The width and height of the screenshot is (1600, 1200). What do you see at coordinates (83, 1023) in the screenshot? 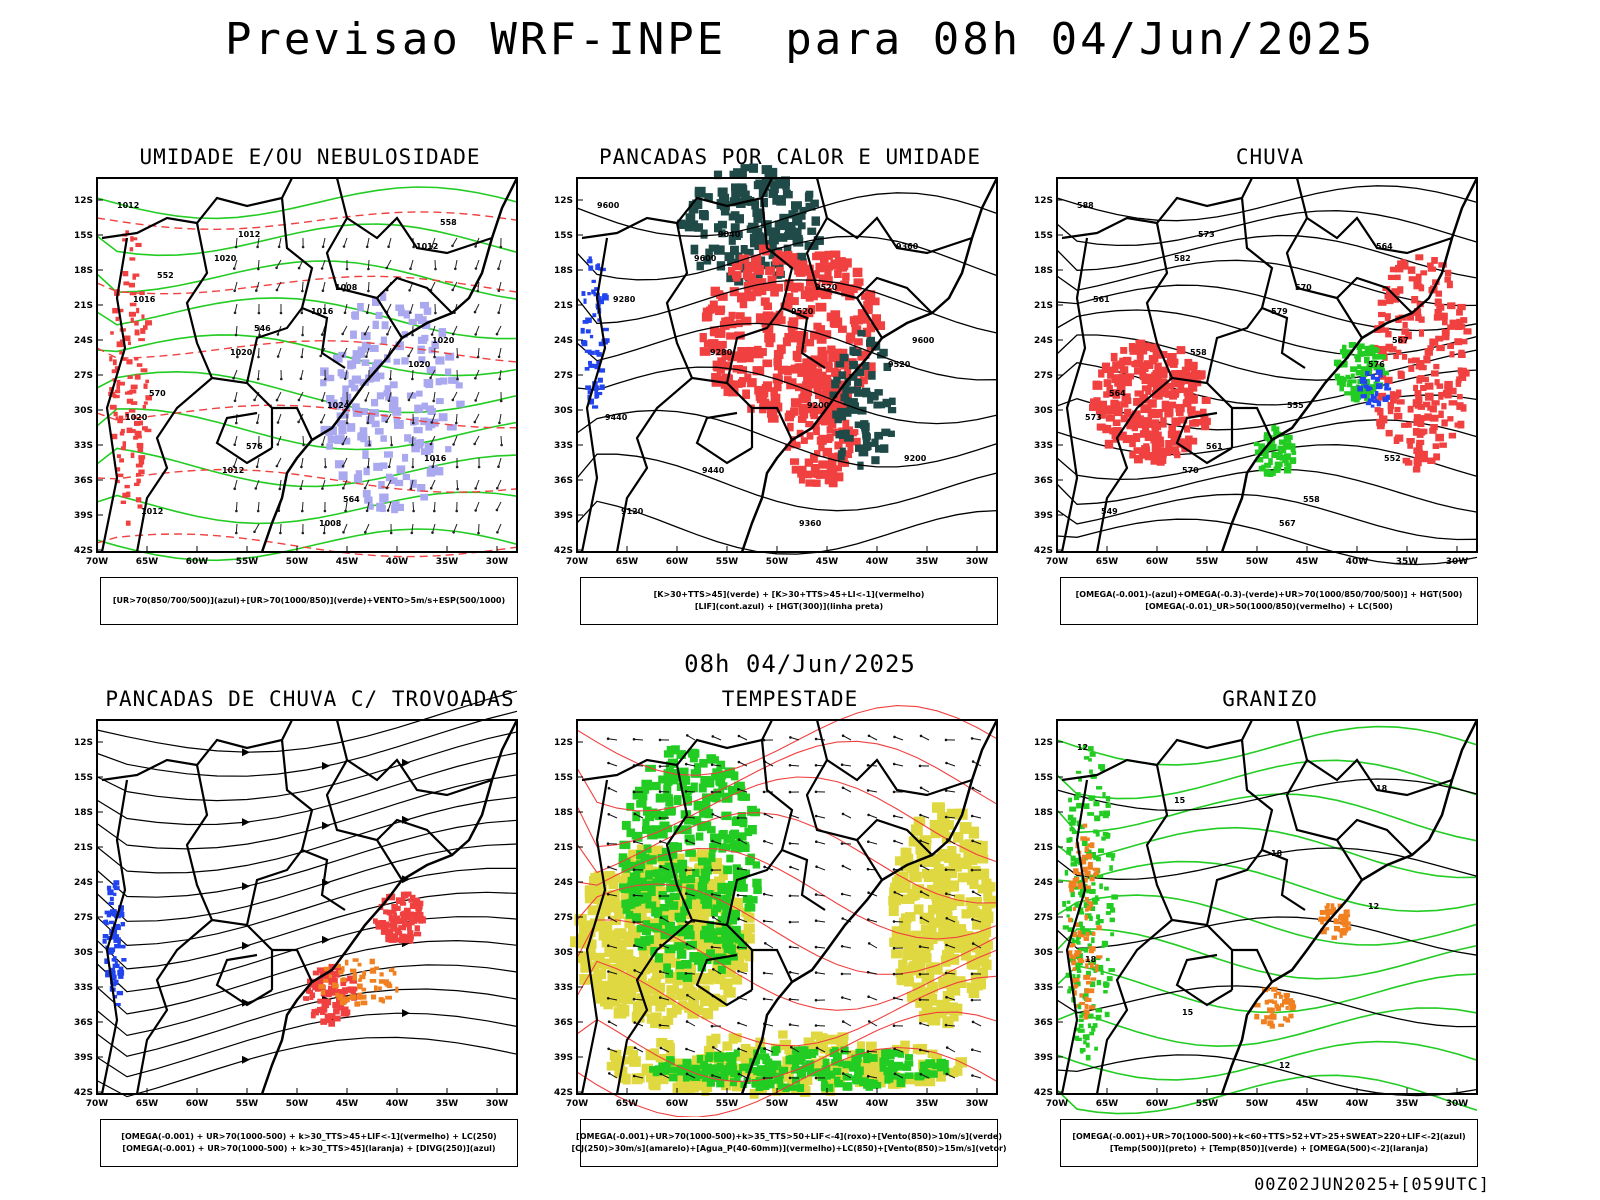
I see `lat-label: 36S` at bounding box center [83, 1023].